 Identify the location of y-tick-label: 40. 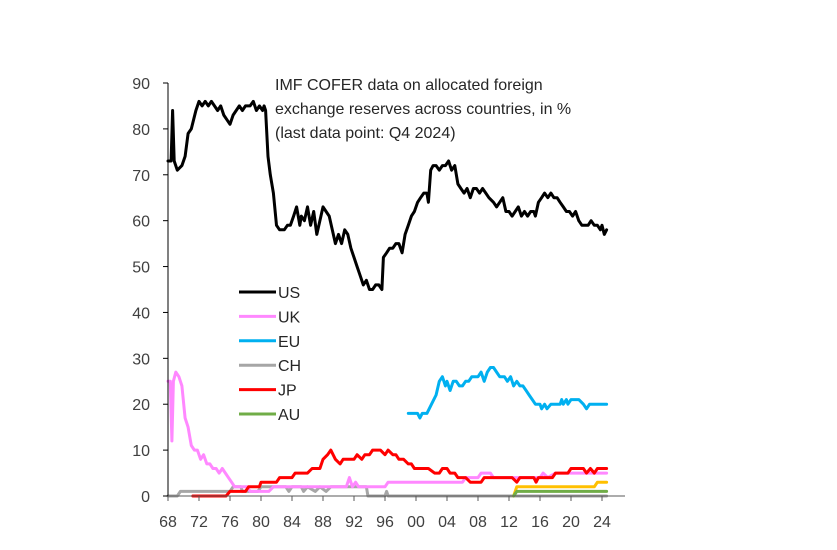
(141, 313).